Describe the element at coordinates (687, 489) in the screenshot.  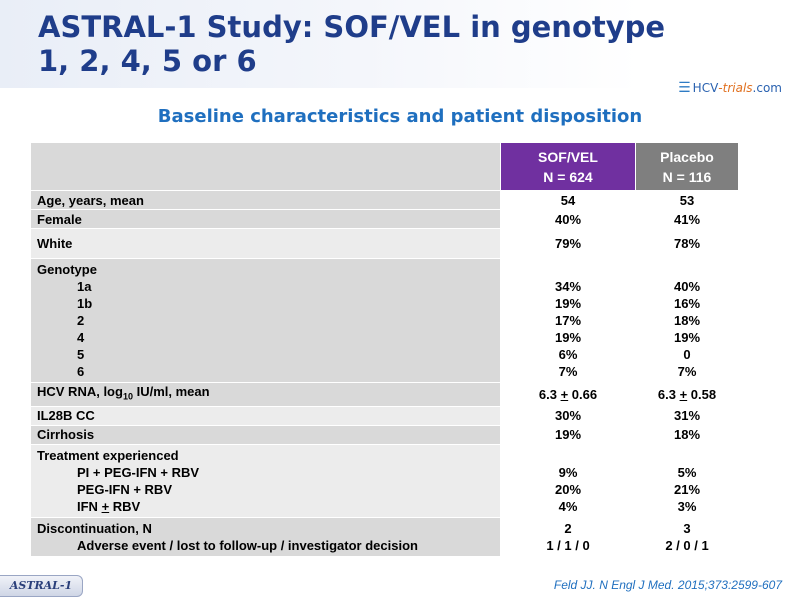
I see `placebo-value: 21%` at that location.